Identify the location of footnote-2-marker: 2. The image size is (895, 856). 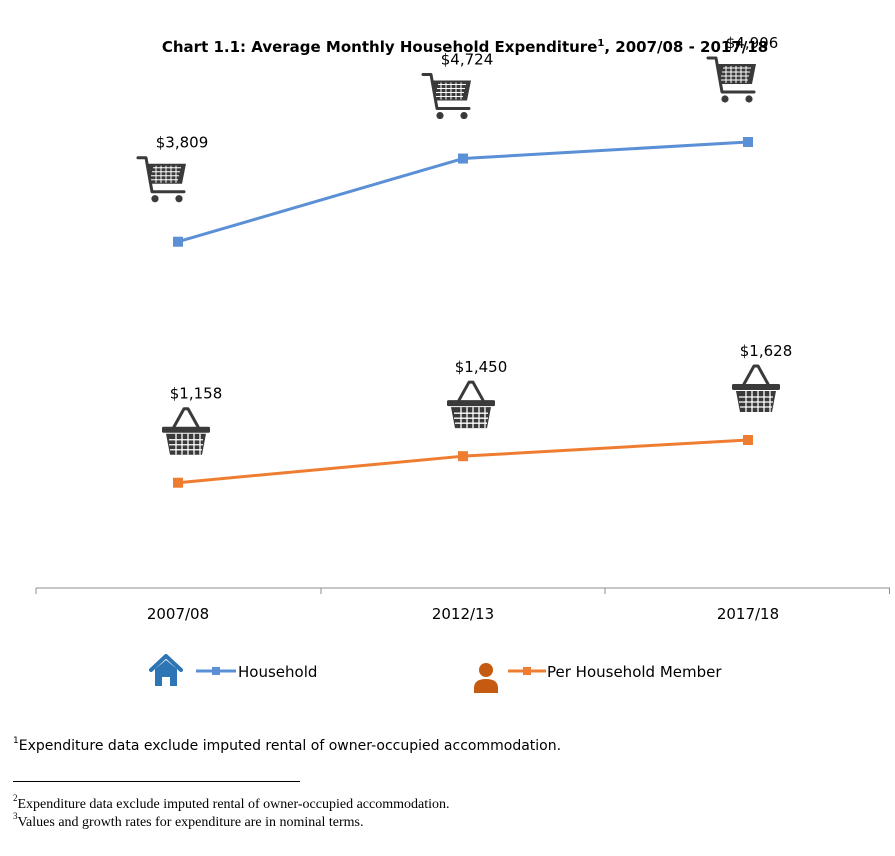
(15, 798).